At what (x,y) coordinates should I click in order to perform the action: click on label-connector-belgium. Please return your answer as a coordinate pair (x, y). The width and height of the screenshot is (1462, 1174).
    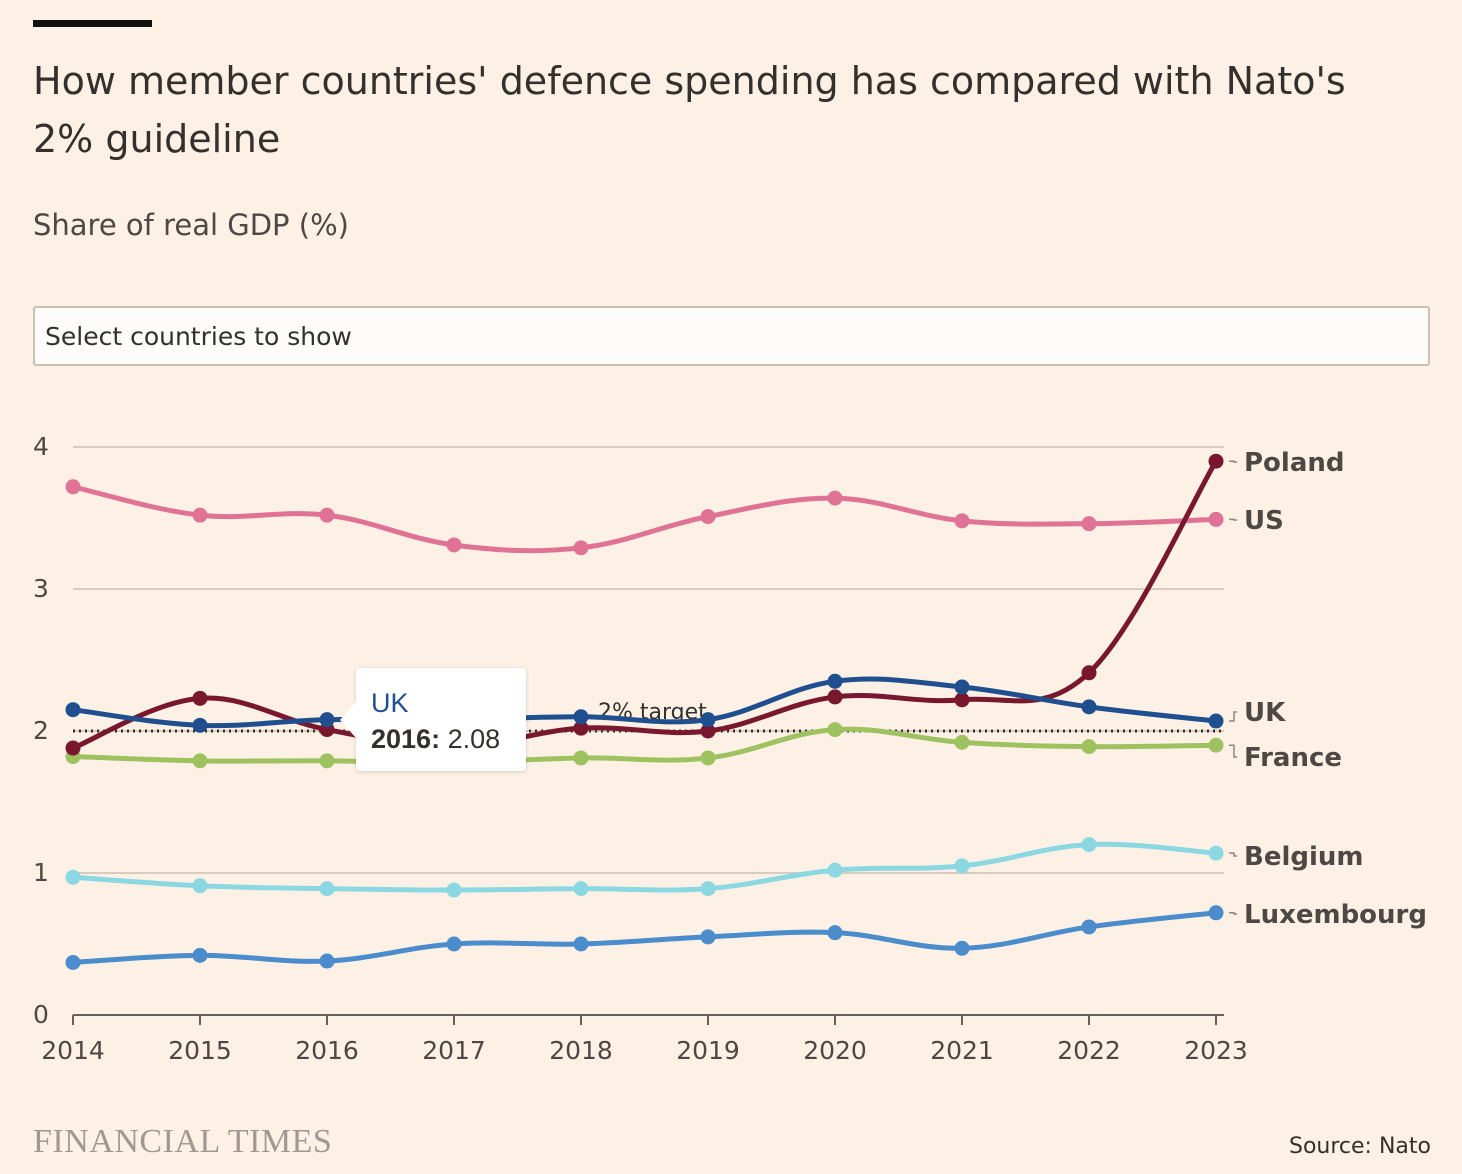
    Looking at the image, I should click on (1233, 854).